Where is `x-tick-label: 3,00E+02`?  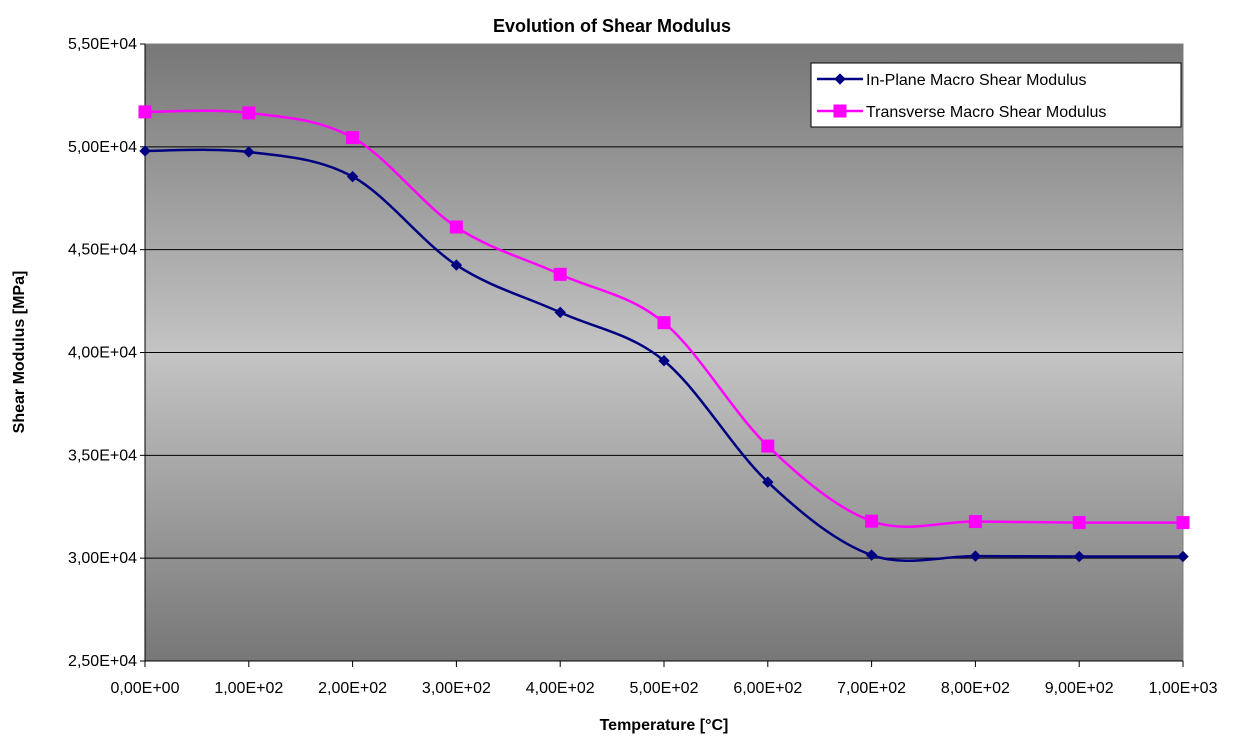 x-tick-label: 3,00E+02 is located at coordinates (456, 688).